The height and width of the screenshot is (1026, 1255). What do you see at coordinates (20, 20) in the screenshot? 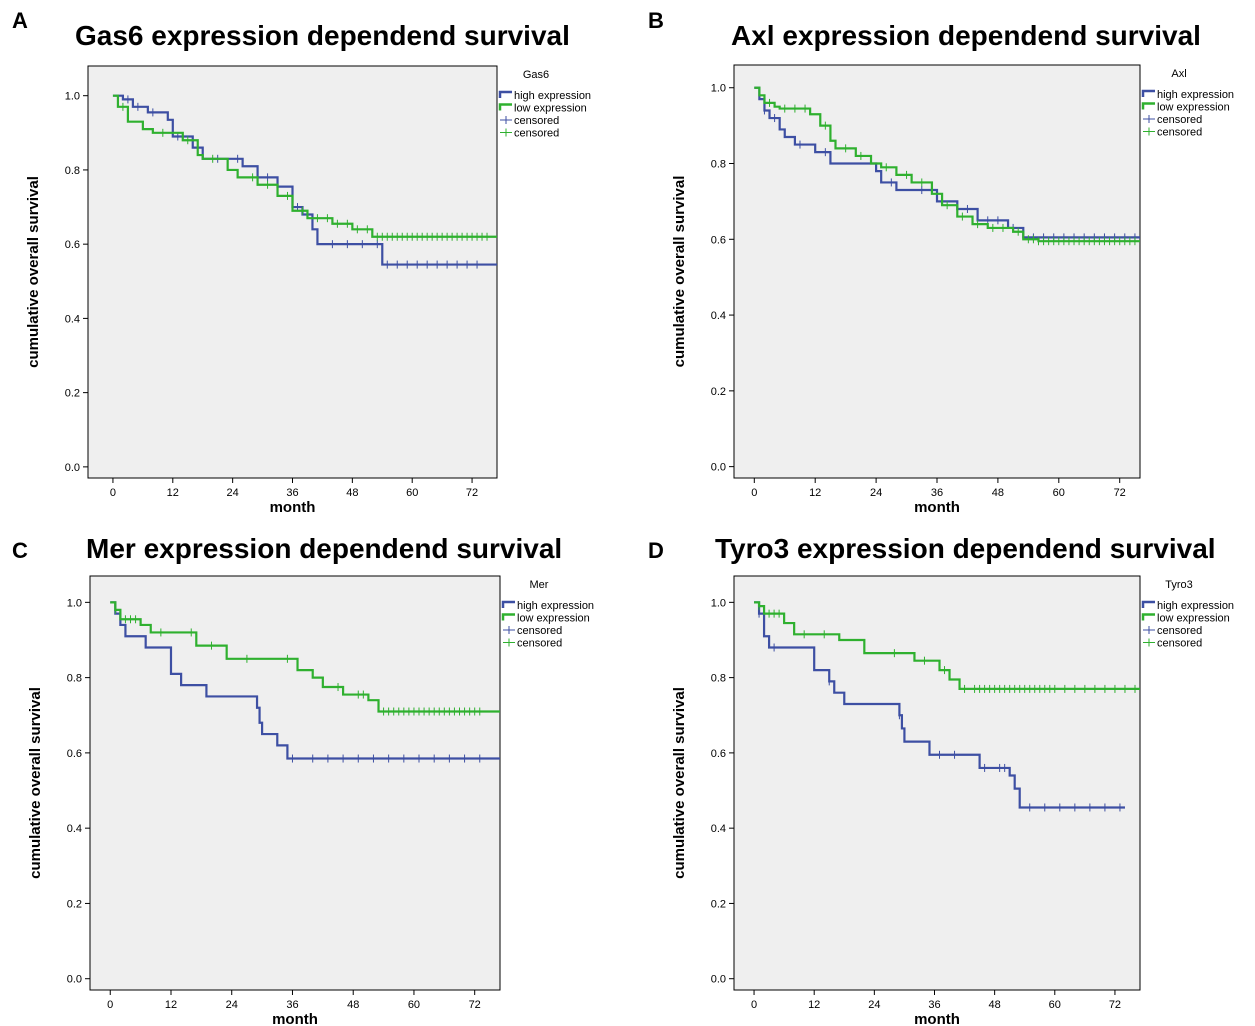
I see `panel-letter-a: A` at bounding box center [20, 20].